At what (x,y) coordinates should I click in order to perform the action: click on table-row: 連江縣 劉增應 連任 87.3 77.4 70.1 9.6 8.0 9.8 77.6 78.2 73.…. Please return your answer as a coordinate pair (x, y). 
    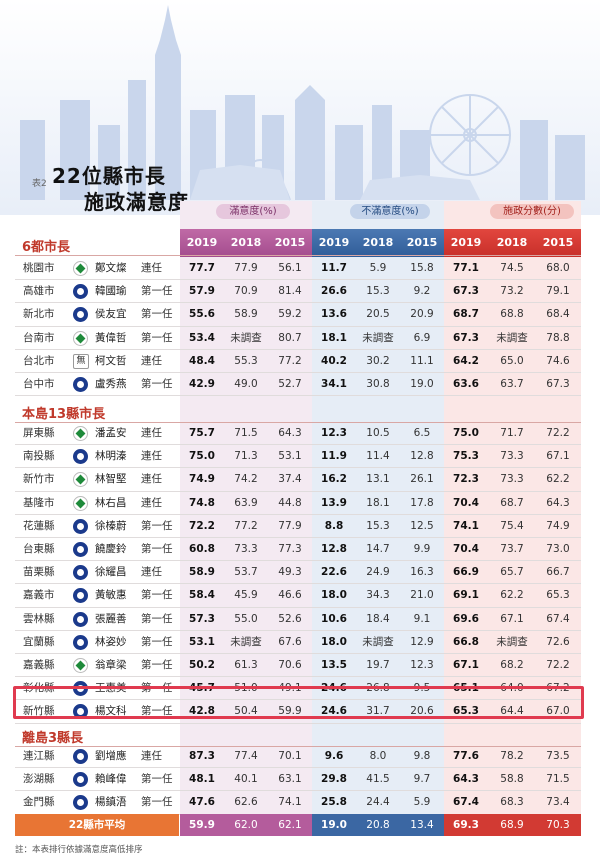
    Looking at the image, I should click on (298, 756).